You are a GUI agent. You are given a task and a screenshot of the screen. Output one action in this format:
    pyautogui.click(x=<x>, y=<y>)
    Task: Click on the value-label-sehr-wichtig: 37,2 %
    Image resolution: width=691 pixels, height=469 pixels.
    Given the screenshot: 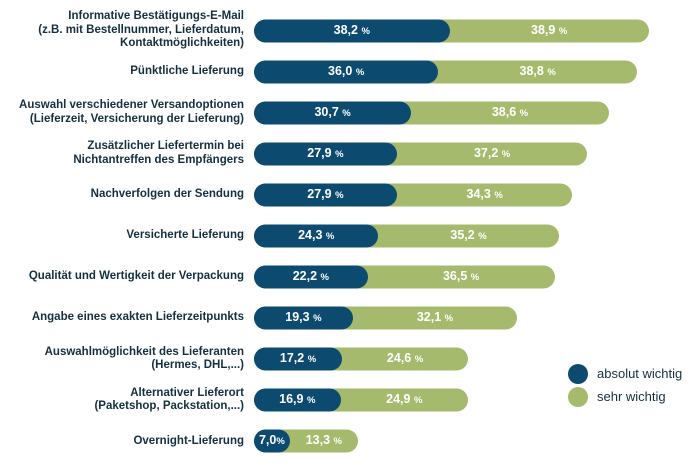 What is the action you would take?
    pyautogui.click(x=492, y=152)
    